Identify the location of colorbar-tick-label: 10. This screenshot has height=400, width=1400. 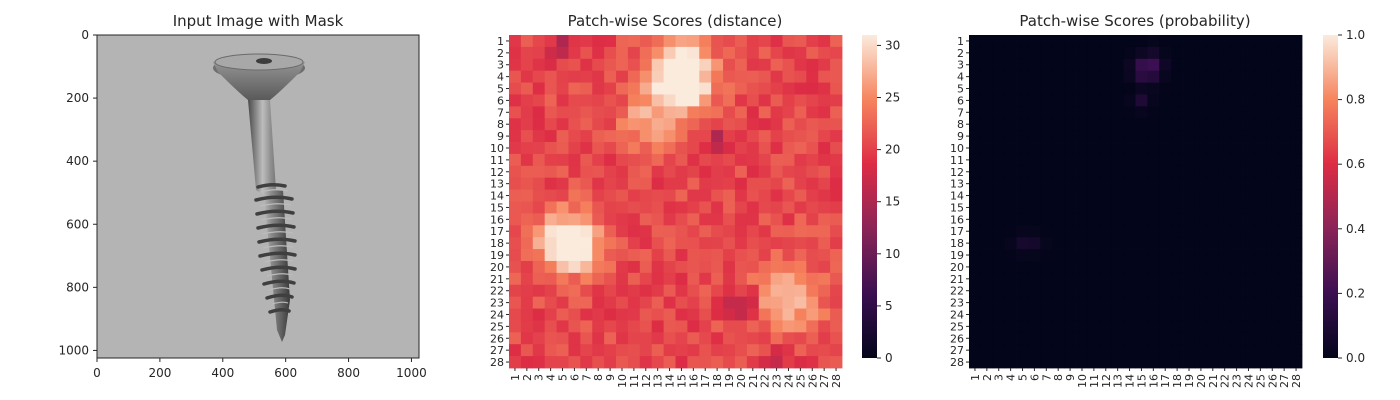
(892, 254).